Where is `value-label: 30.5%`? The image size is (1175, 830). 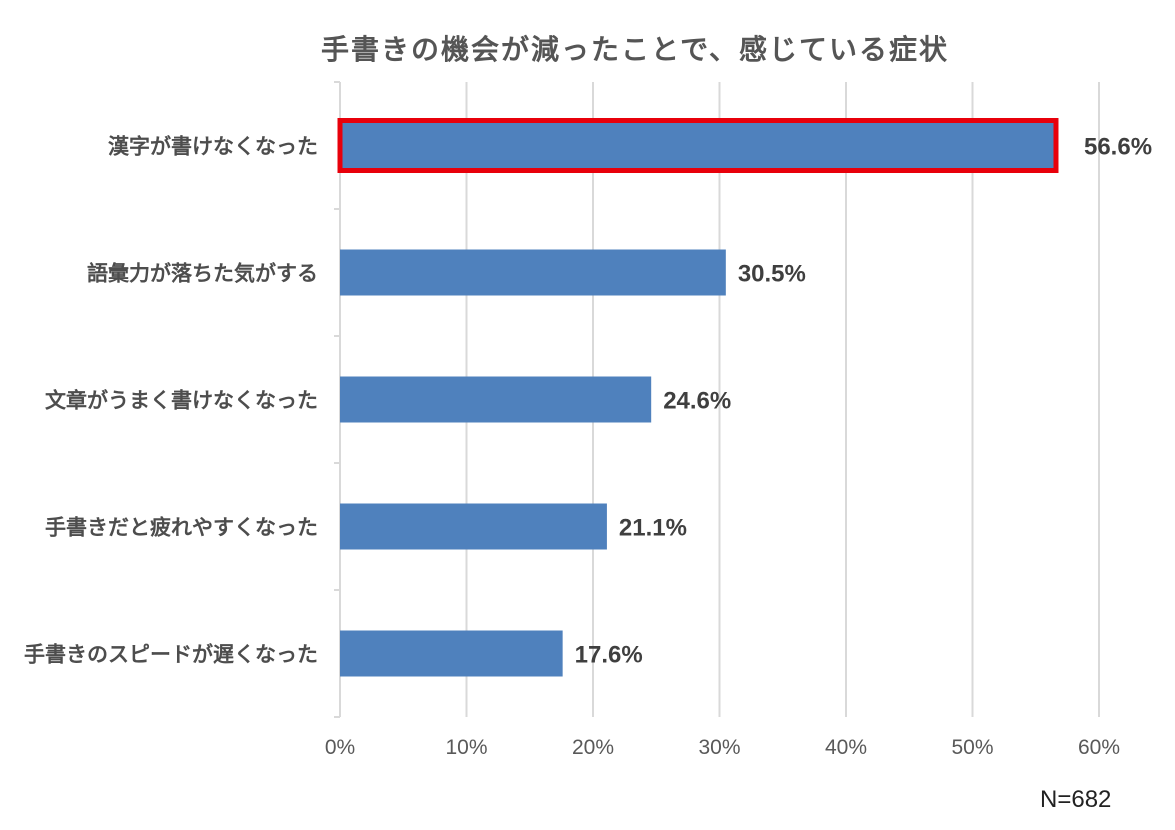
value-label: 30.5% is located at coordinates (772, 274).